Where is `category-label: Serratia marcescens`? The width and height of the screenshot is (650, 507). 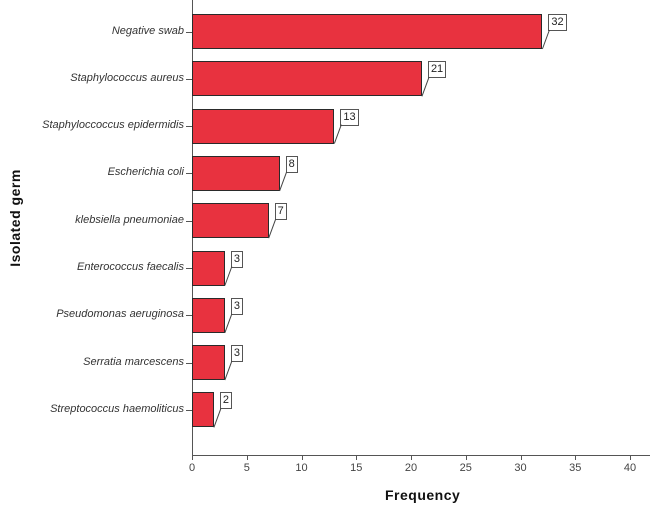 category-label: Serratia marcescens is located at coordinates (133, 361).